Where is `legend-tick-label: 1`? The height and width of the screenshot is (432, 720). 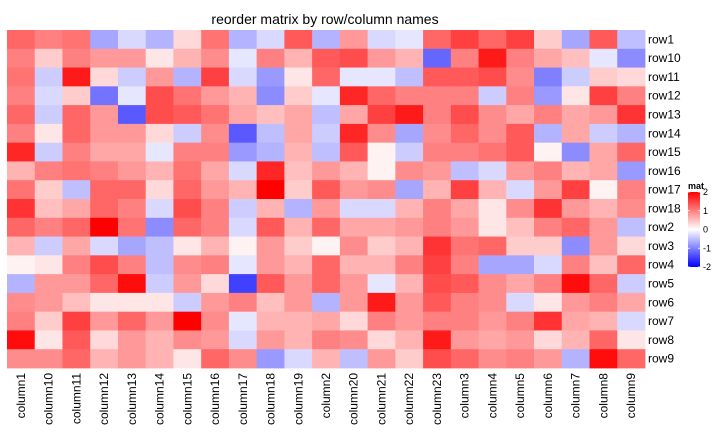 legend-tick-label: 1 is located at coordinates (705, 211).